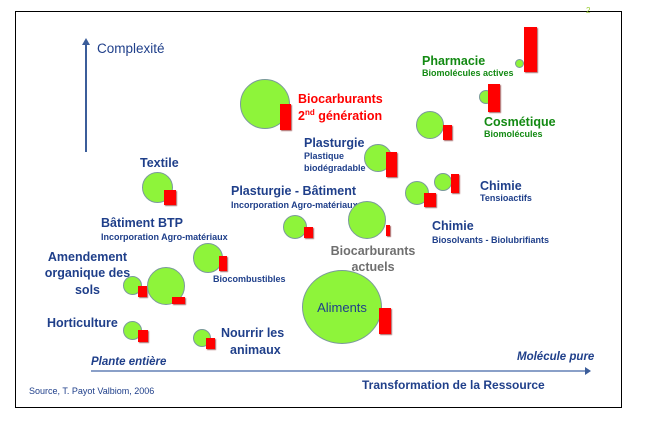  I want to click on sub-chimie-bio: Biosolvants - Biolubrifiants, so click(491, 240).